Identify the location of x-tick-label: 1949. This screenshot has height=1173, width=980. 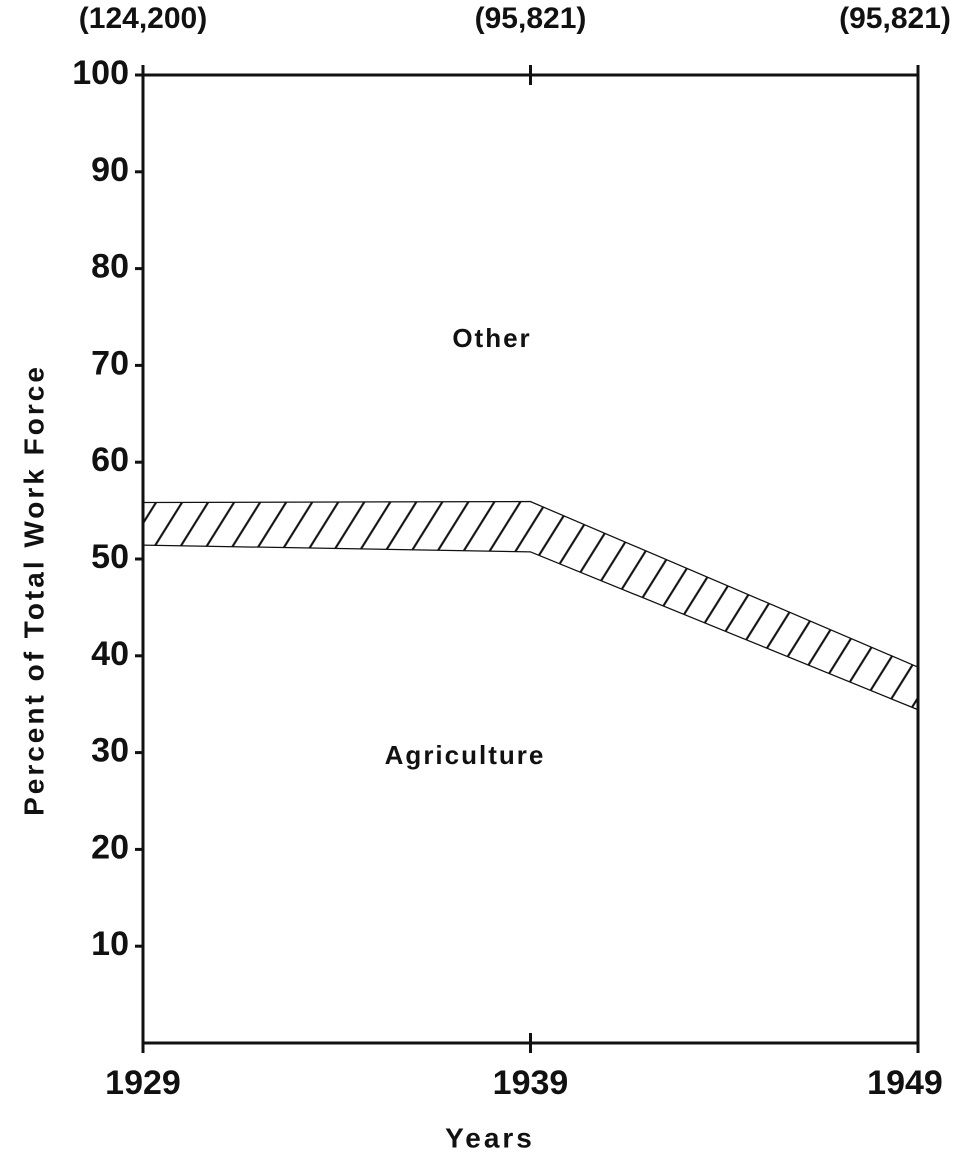
(905, 1083).